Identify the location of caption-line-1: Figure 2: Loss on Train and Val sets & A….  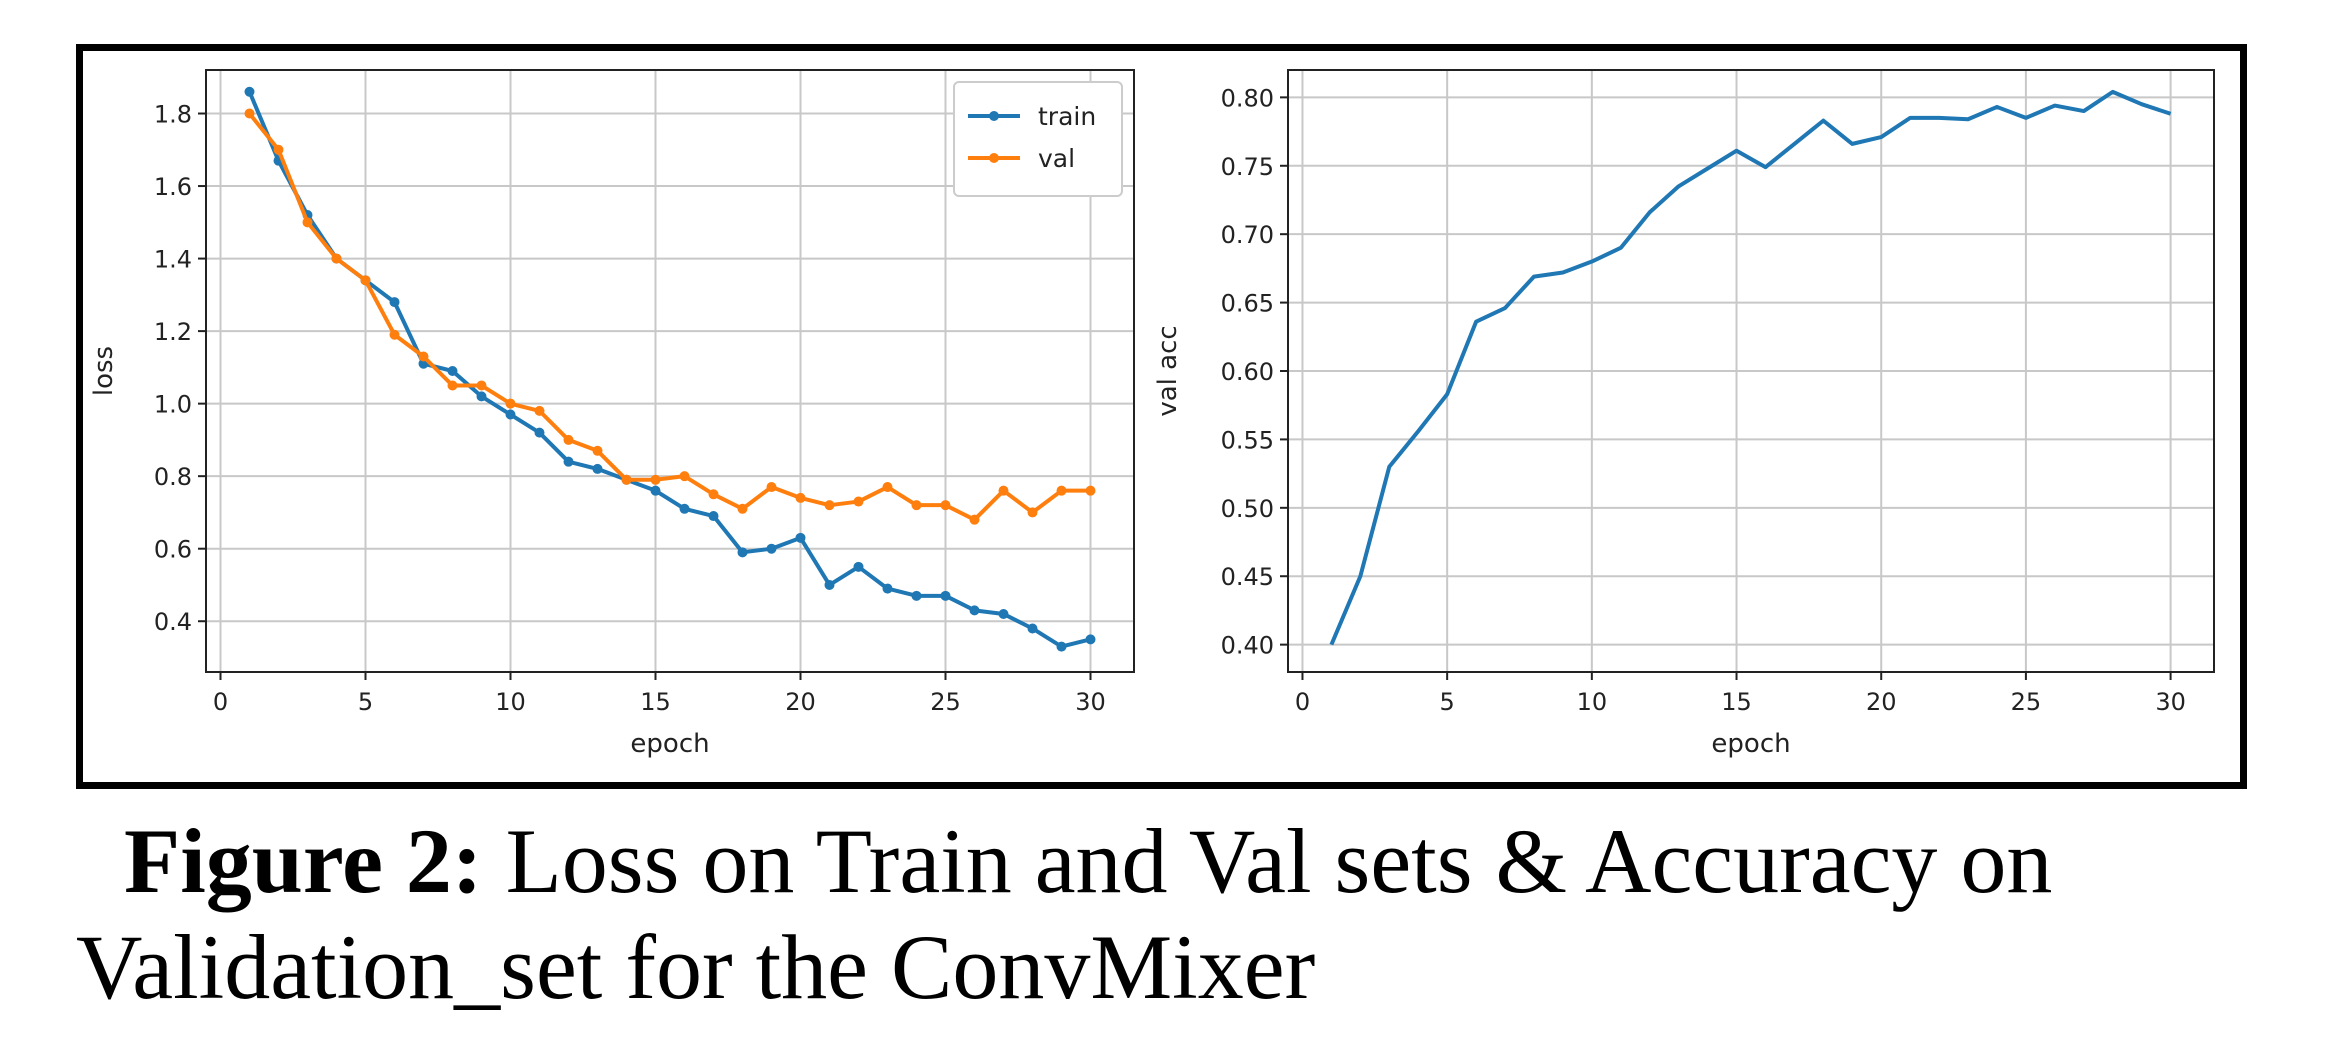
(1176, 861).